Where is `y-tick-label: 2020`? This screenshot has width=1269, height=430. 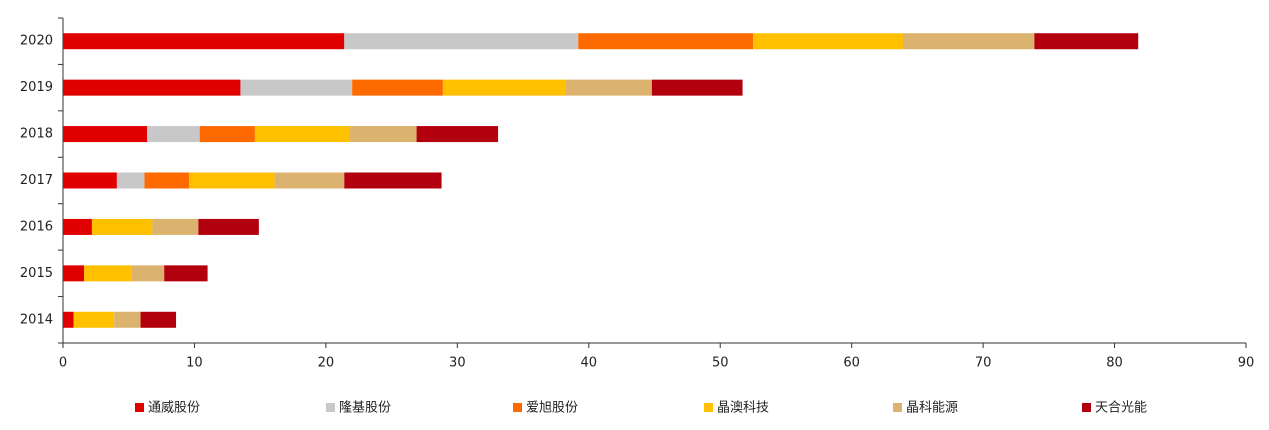 y-tick-label: 2020 is located at coordinates (36, 41).